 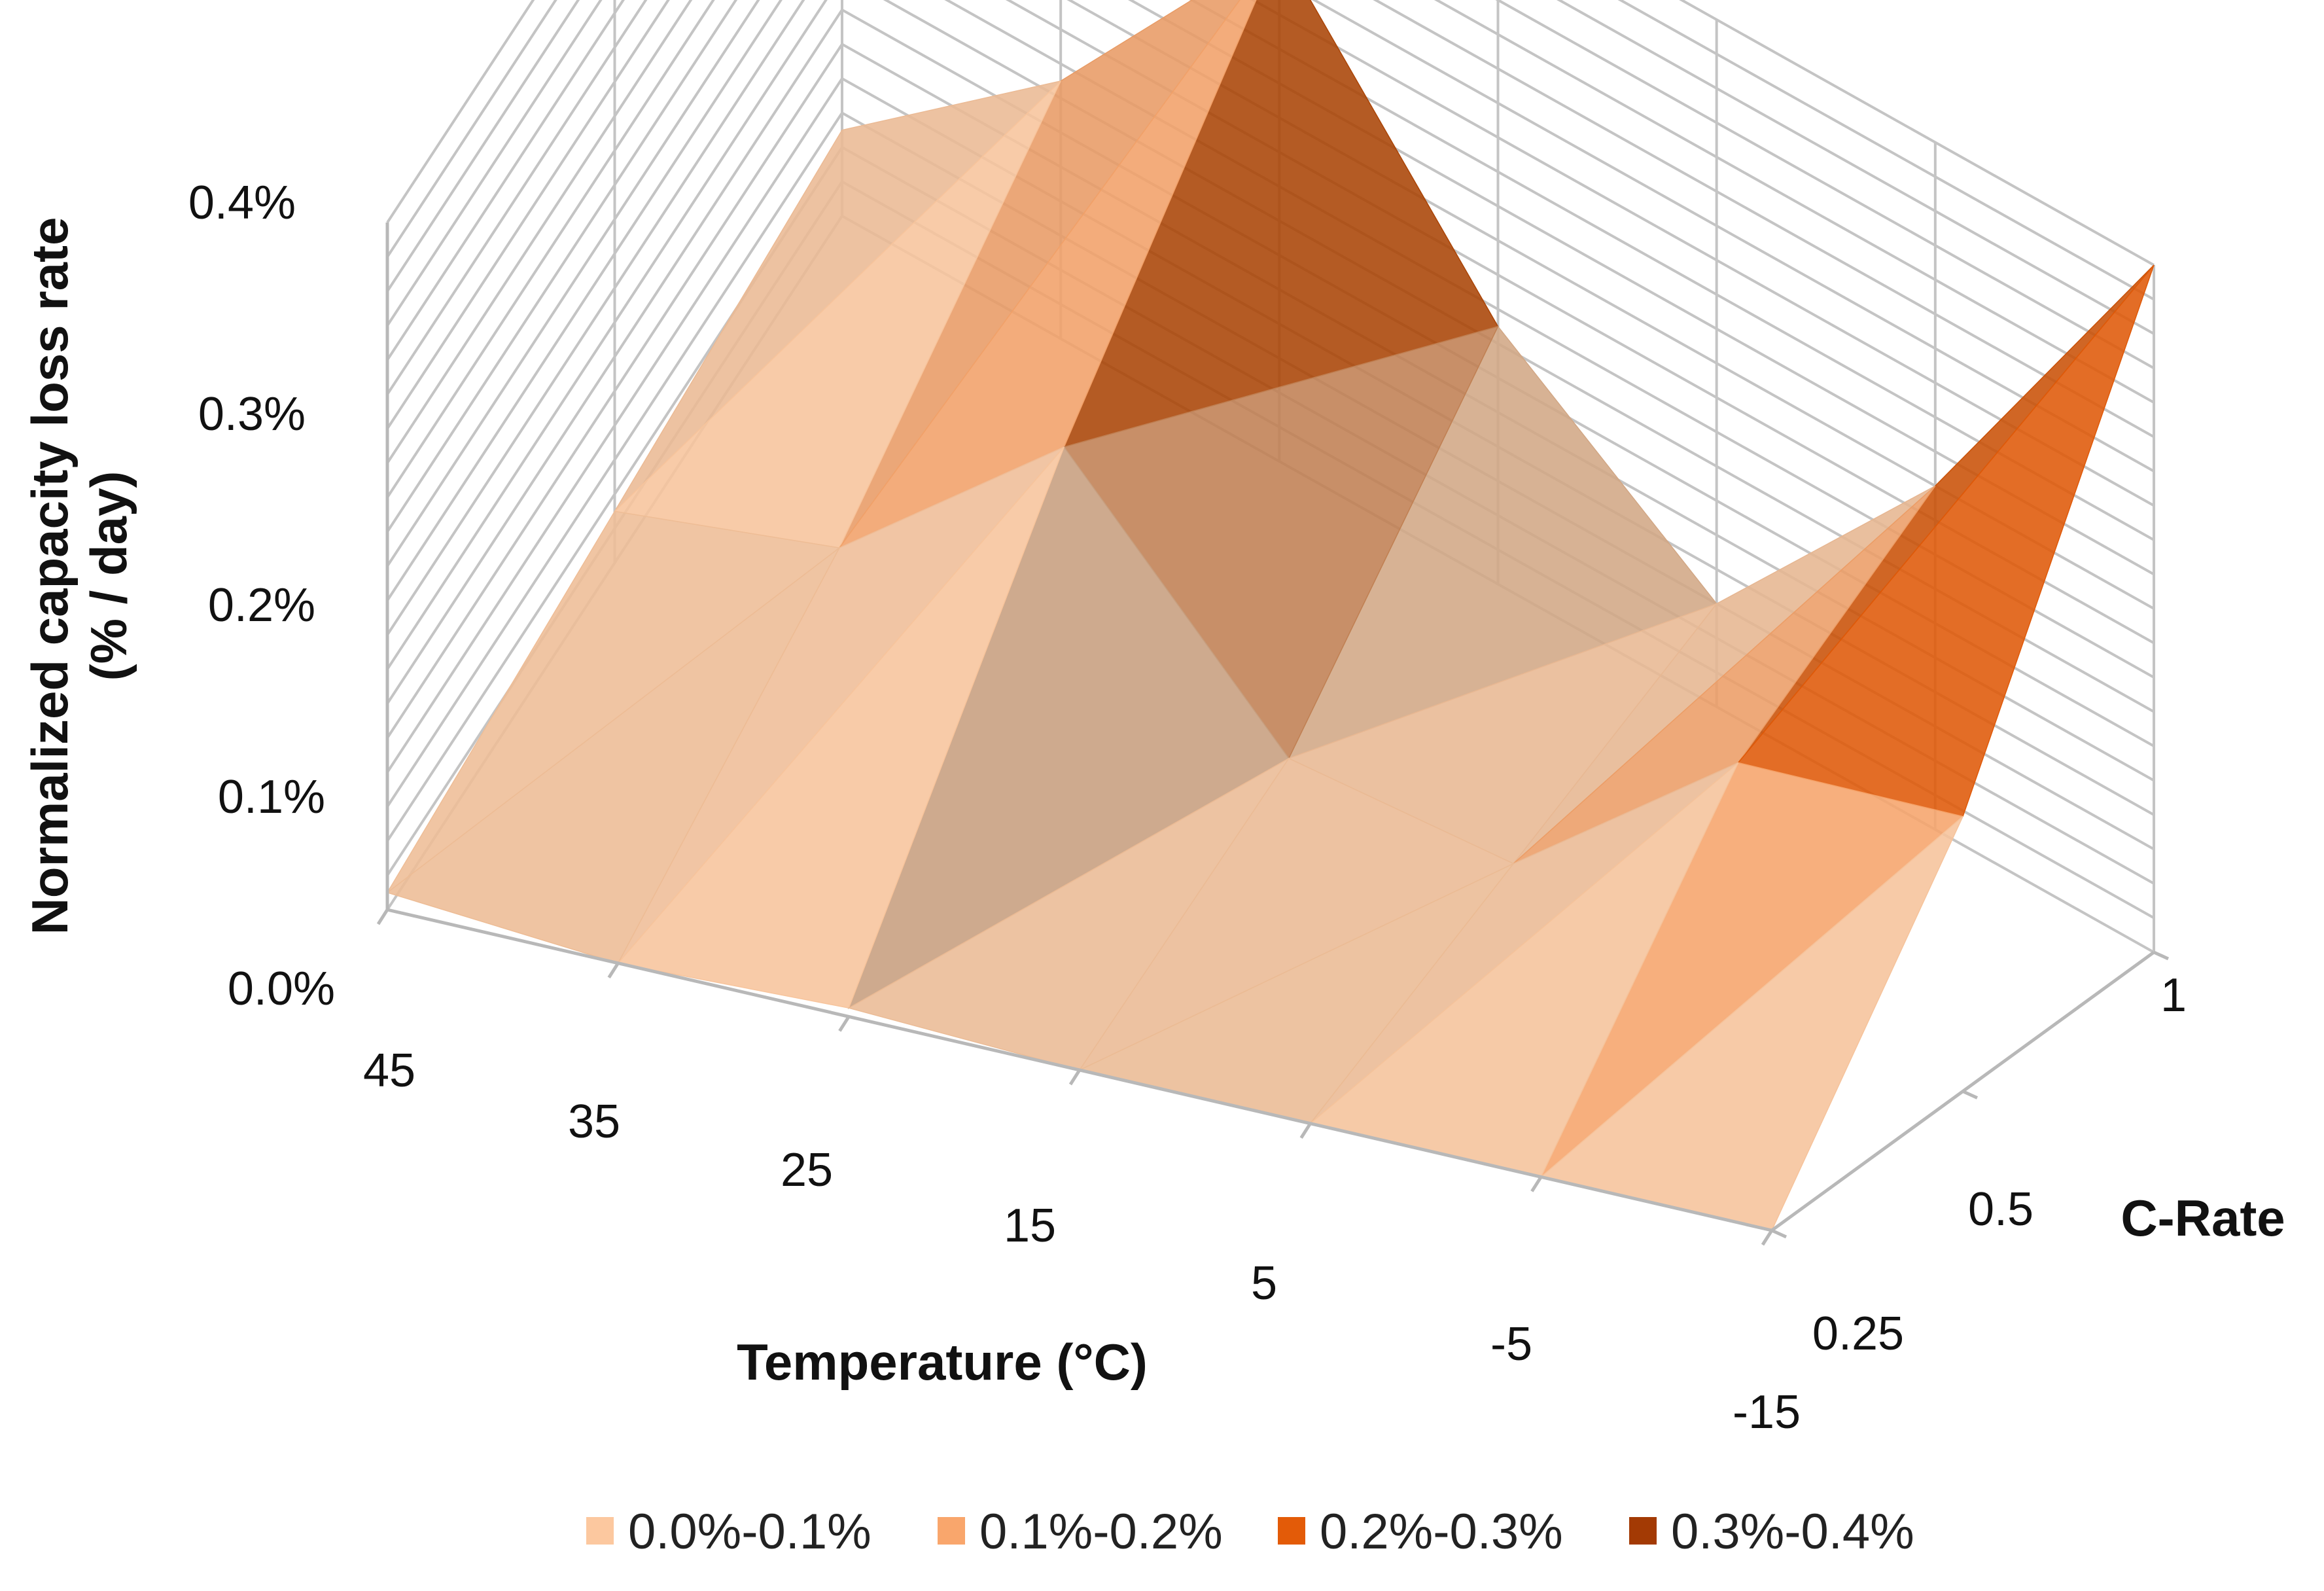 I want to click on z-axis-title-unit: (% / day), so click(x=109, y=576).